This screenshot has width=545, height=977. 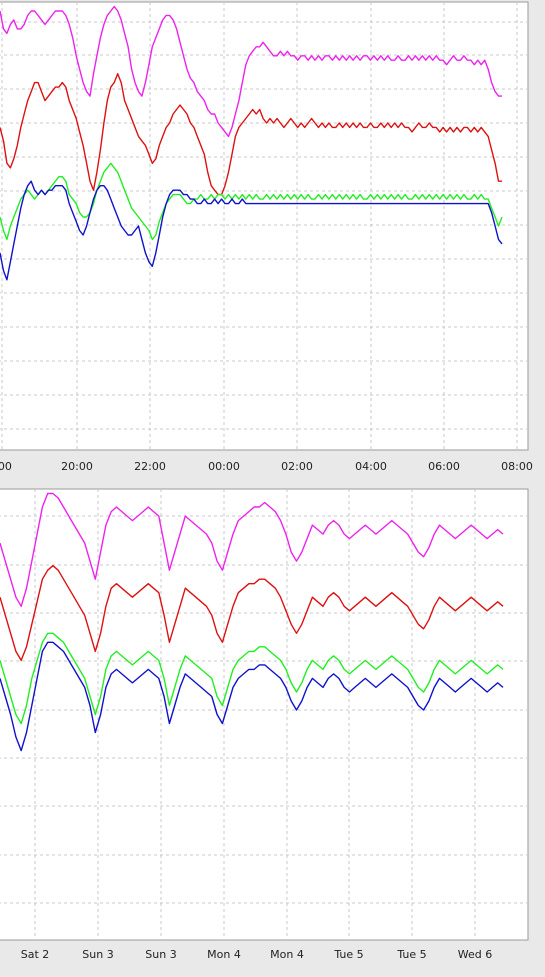 I want to click on x-tick-label: 08:00, so click(x=517, y=466).